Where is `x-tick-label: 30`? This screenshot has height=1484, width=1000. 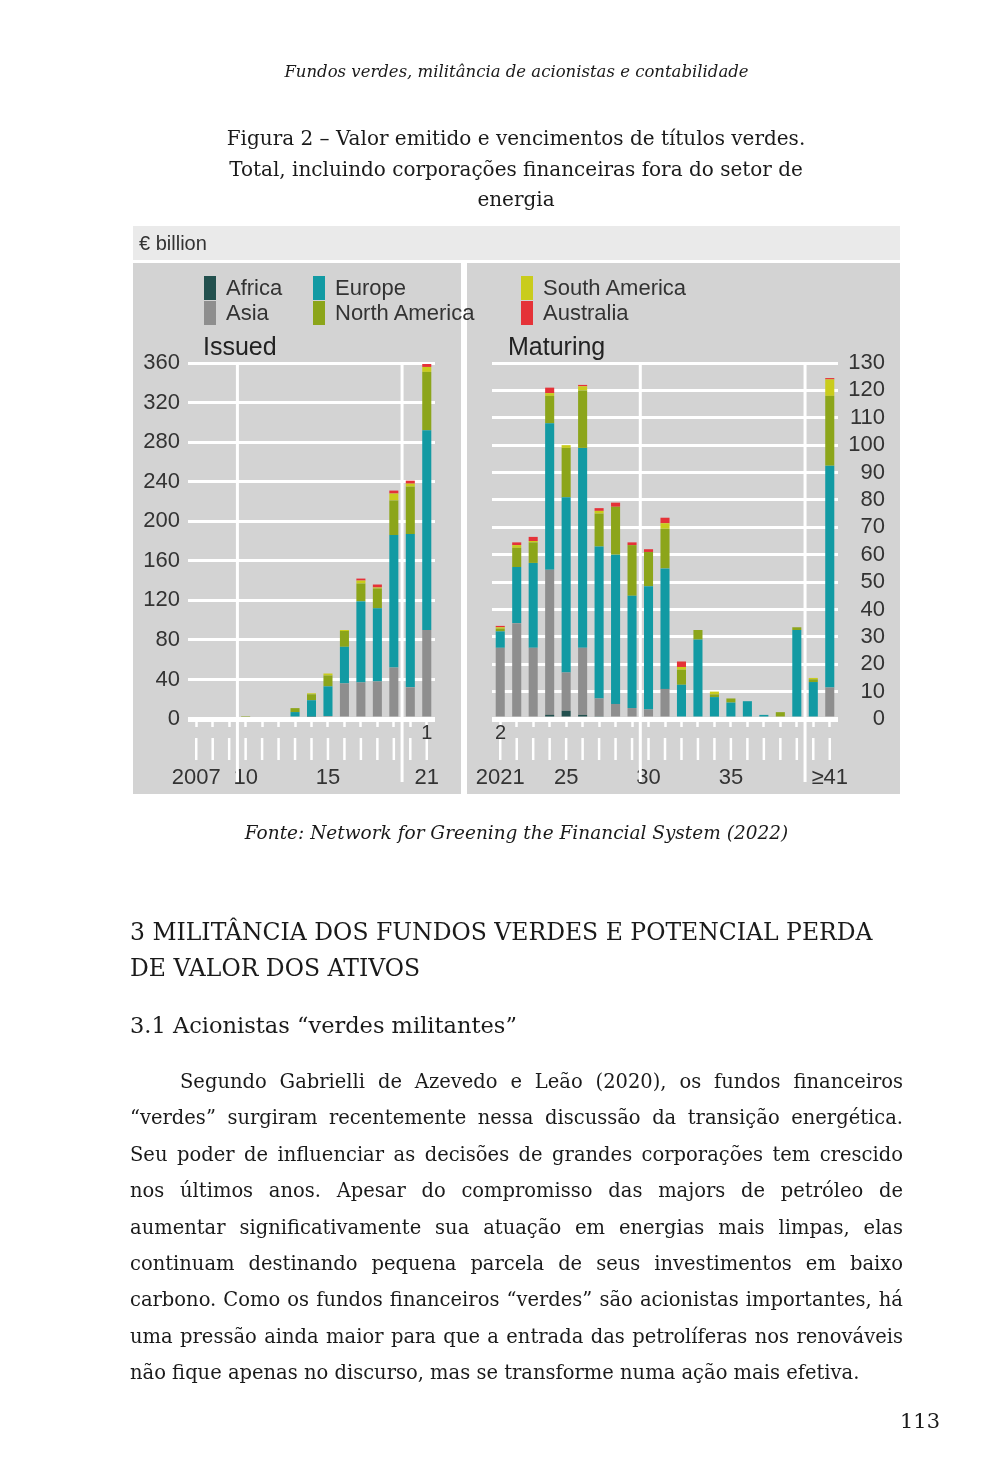
x-tick-label: 30 is located at coordinates (648, 777).